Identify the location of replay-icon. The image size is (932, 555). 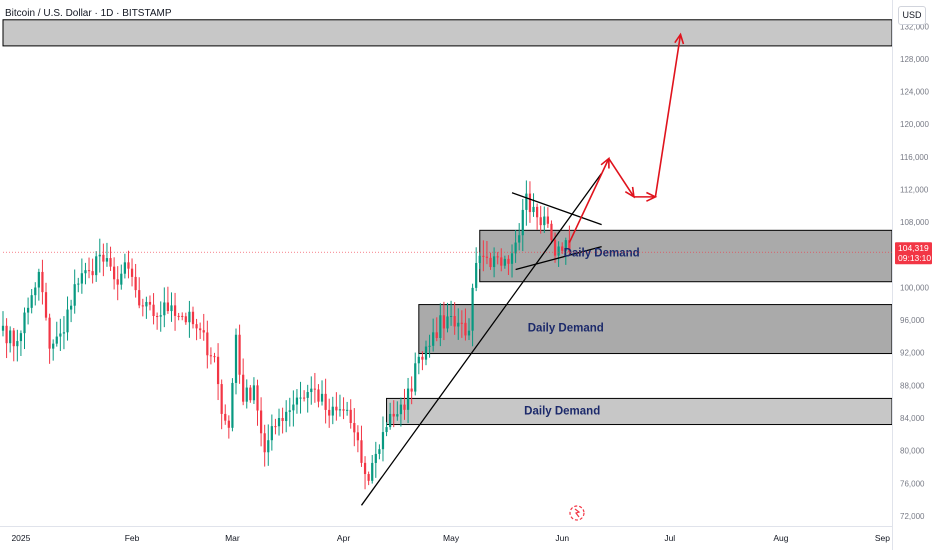
(577, 513).